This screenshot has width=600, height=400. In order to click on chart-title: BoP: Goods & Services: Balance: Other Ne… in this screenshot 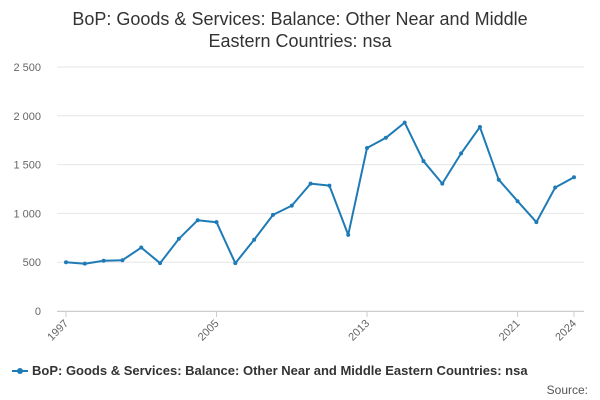, I will do `click(300, 30)`.